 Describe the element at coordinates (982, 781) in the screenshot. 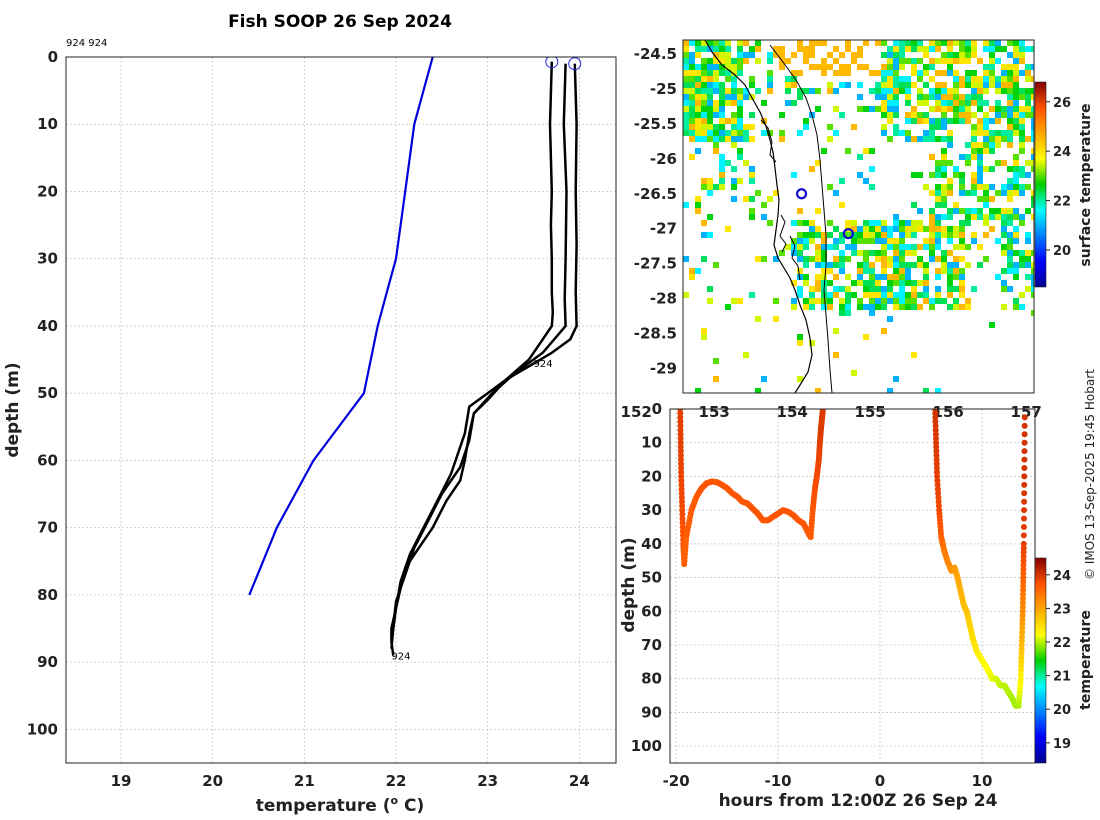

I see `timedepth-x-tick-label: 10` at that location.